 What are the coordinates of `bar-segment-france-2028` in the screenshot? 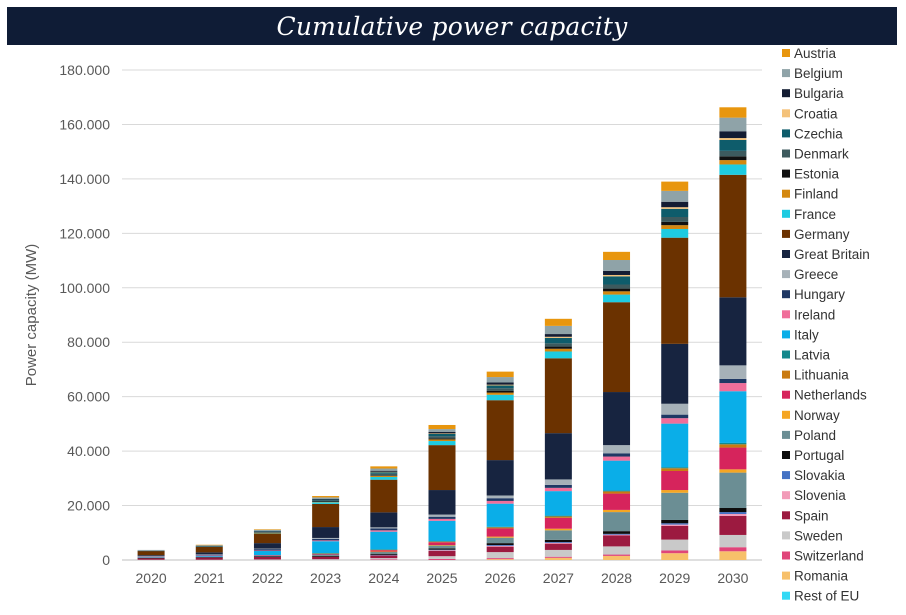 It's located at (617, 298).